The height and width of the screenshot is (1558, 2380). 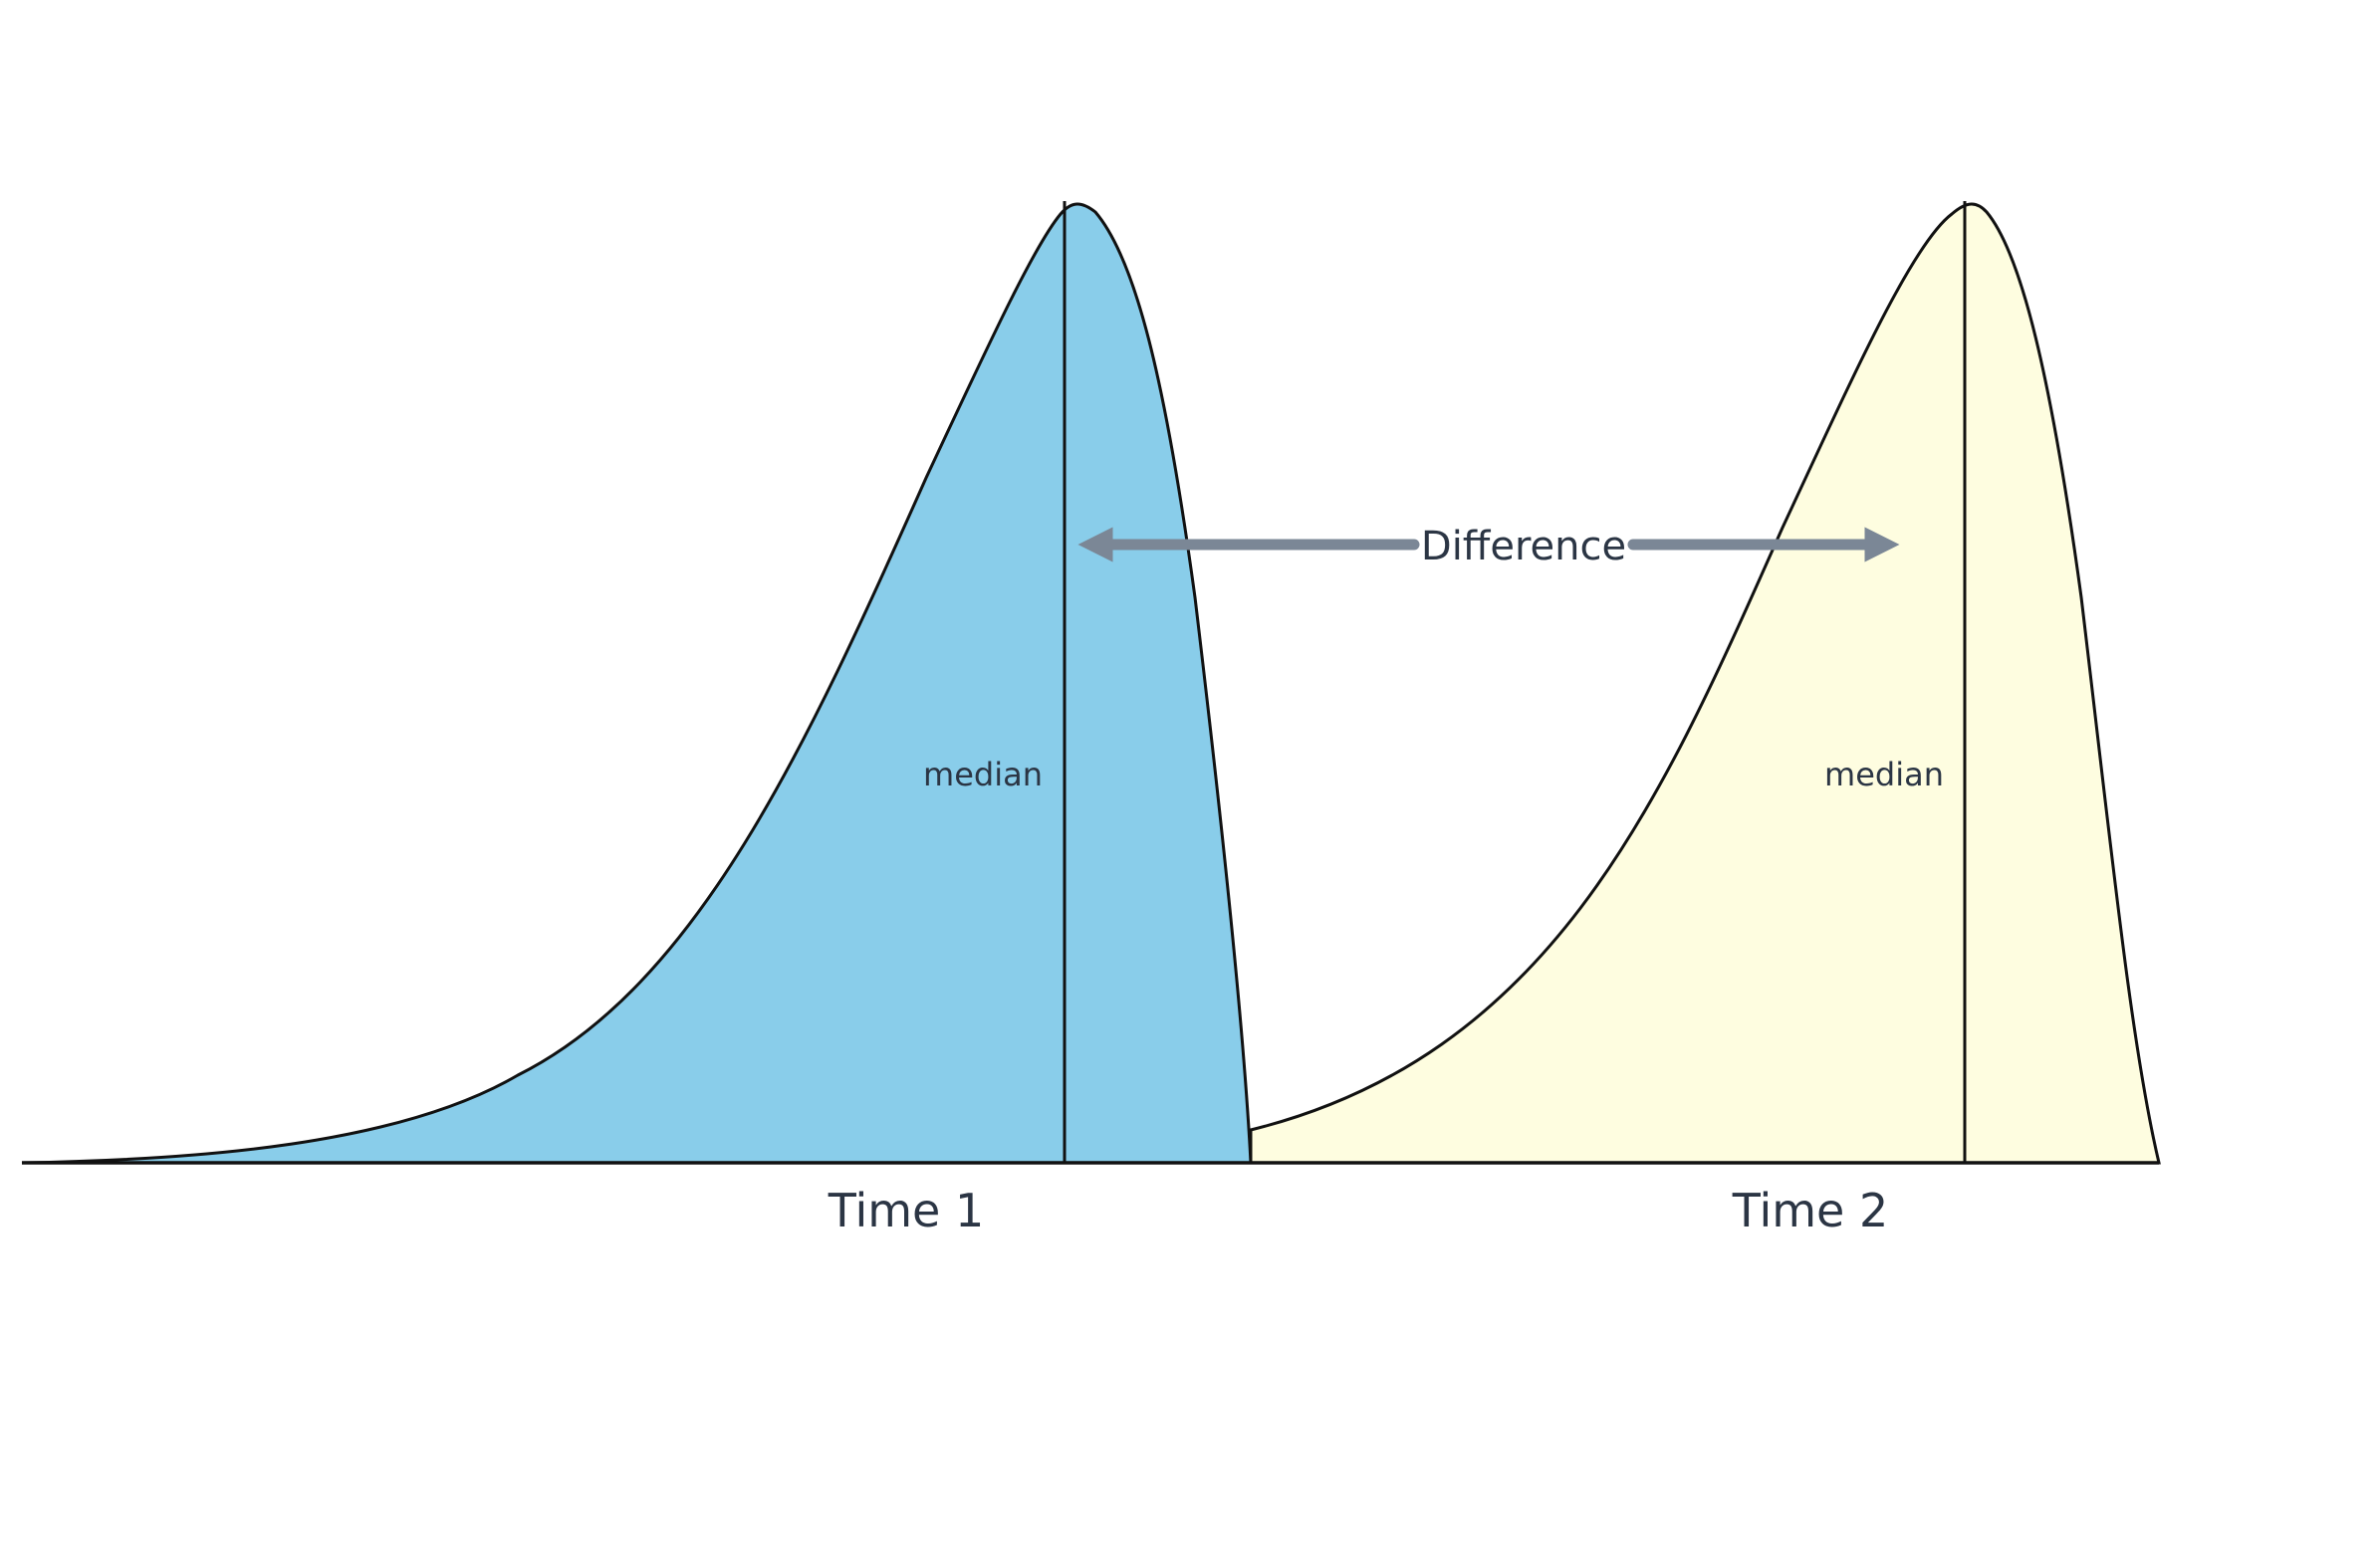 I want to click on difference-label: Difference, so click(x=1523, y=546).